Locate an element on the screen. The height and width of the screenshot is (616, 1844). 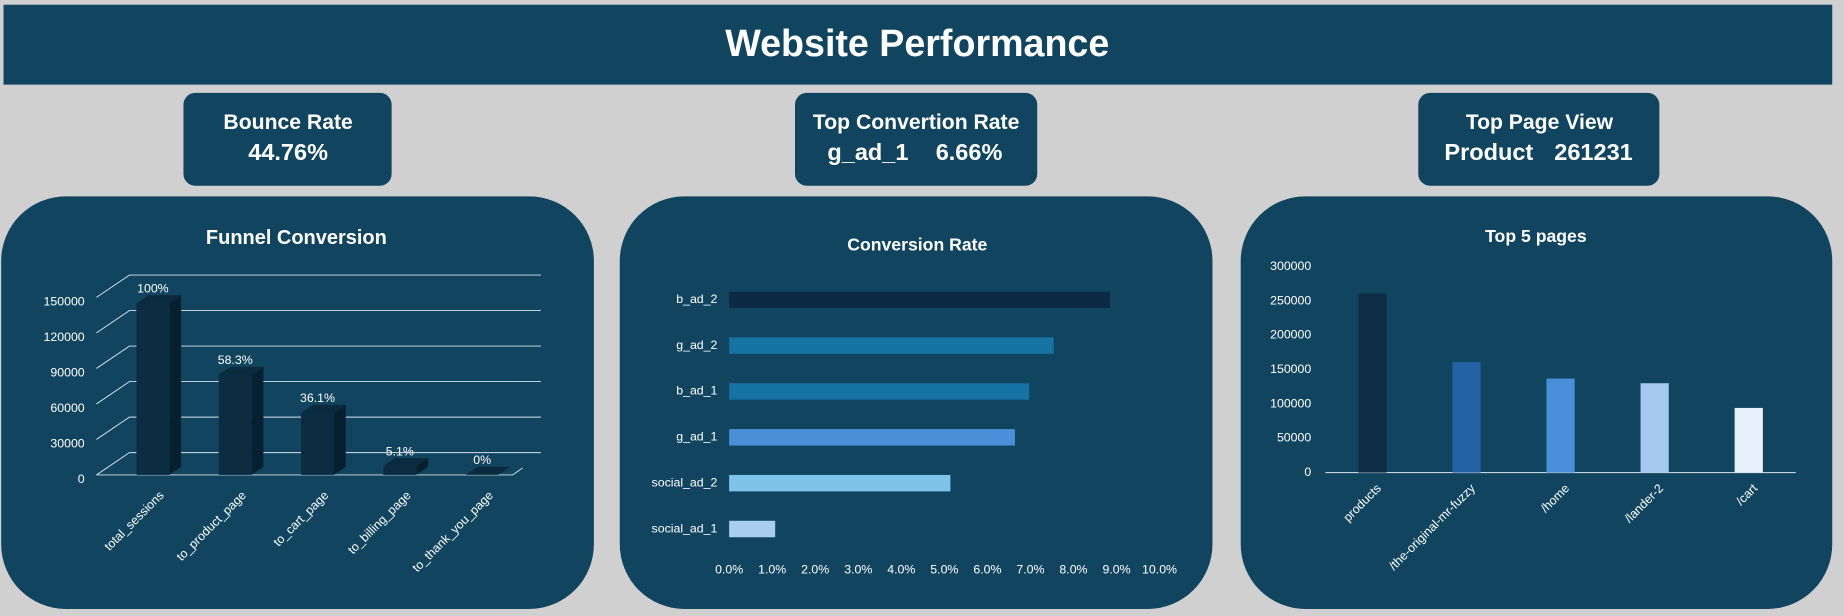
data-label: 0% is located at coordinates (482, 460).